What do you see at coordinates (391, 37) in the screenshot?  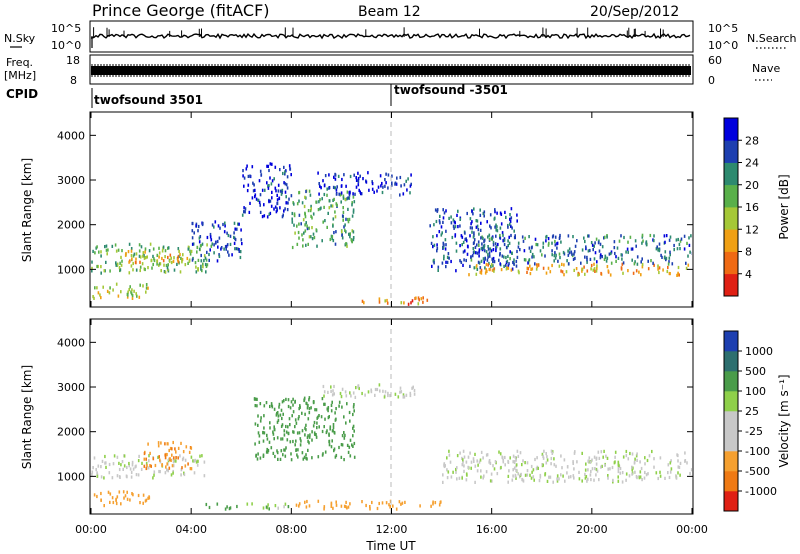 I see `nsky-trace` at bounding box center [391, 37].